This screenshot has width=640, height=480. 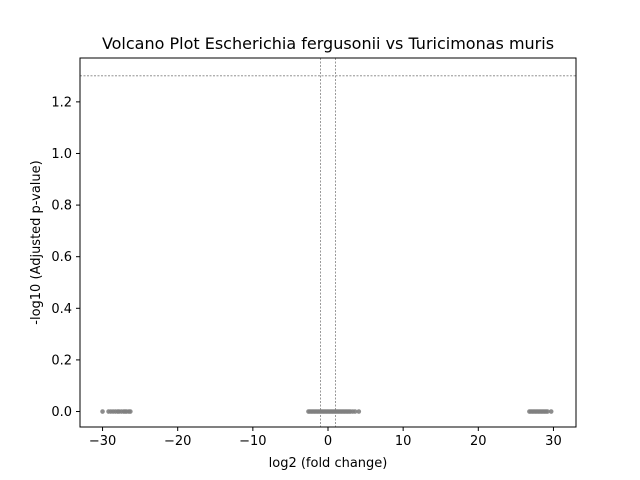 I want to click on y-axis-label: -log10 (Adjusted p-value), so click(x=36, y=242).